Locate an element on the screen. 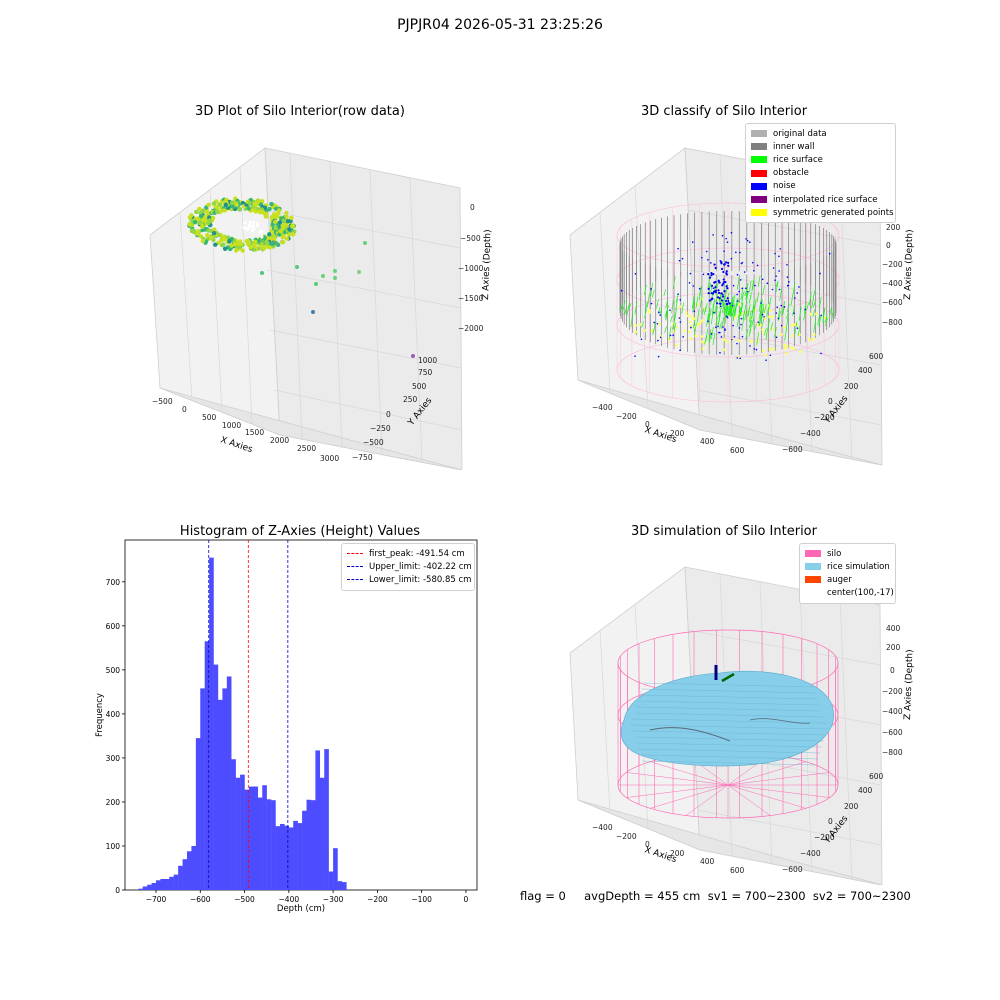 This screenshot has width=1000, height=1000. auger-arm is located at coordinates (728, 677).